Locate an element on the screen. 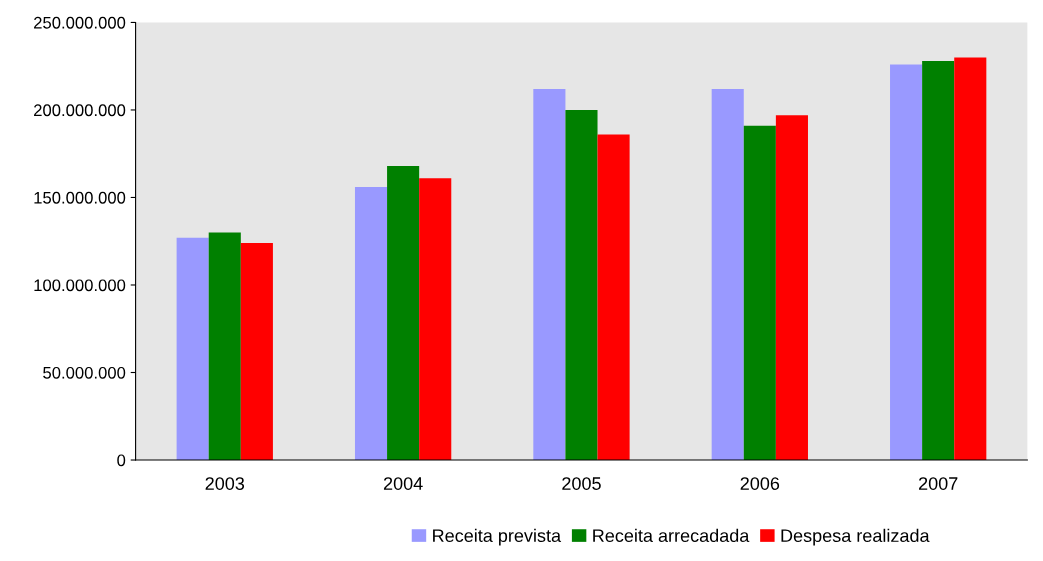 This screenshot has width=1043, height=561. y-tick-label: 250.000.000 is located at coordinates (80, 22).